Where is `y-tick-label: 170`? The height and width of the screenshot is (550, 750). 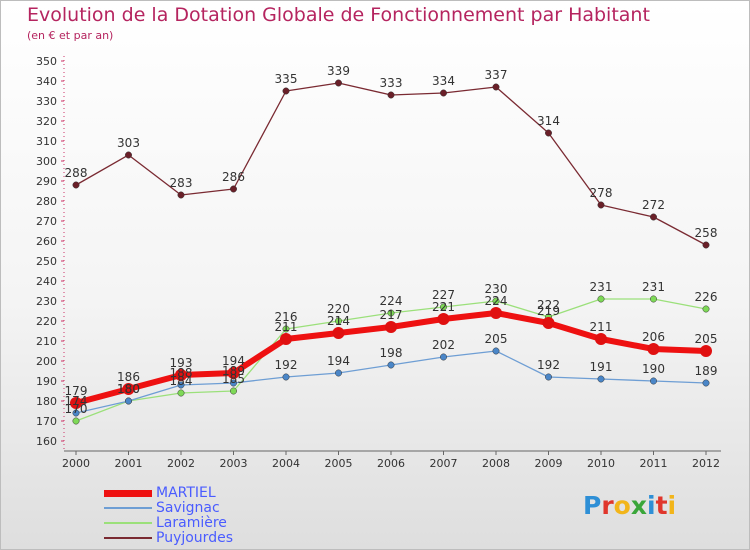 y-tick-label: 170 is located at coordinates (46, 421).